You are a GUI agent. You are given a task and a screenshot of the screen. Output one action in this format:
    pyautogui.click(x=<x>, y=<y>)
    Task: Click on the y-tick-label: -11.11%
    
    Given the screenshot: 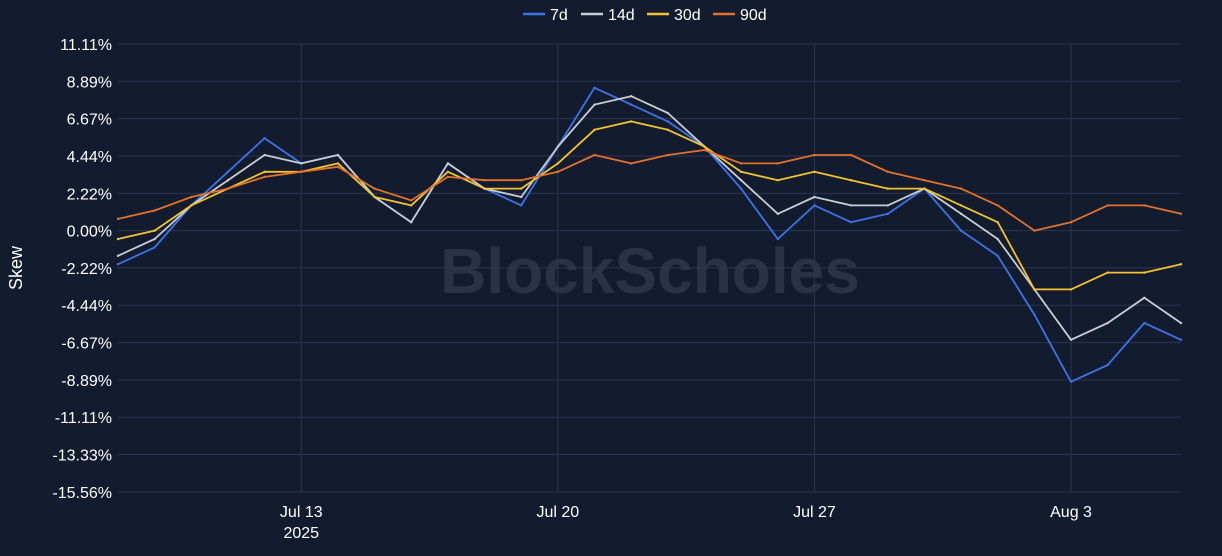 What is the action you would take?
    pyautogui.click(x=83, y=418)
    